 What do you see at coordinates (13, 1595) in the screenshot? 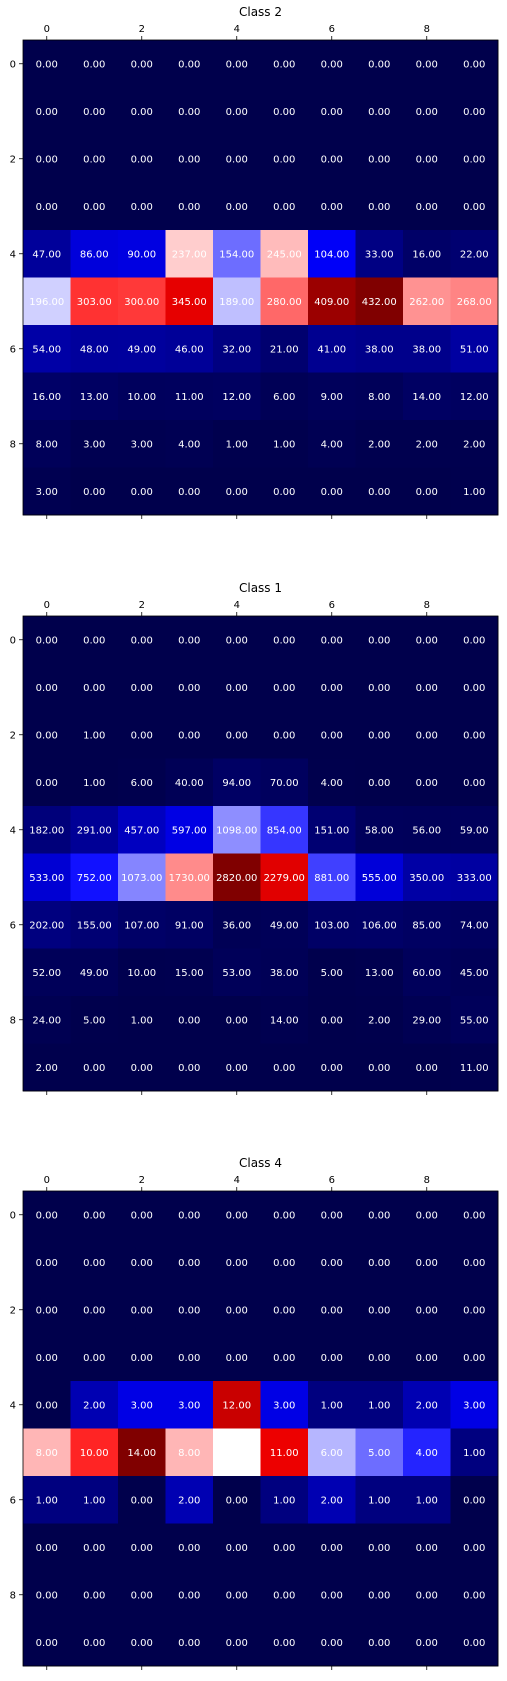
I see `y-tick-label: 8` at bounding box center [13, 1595].